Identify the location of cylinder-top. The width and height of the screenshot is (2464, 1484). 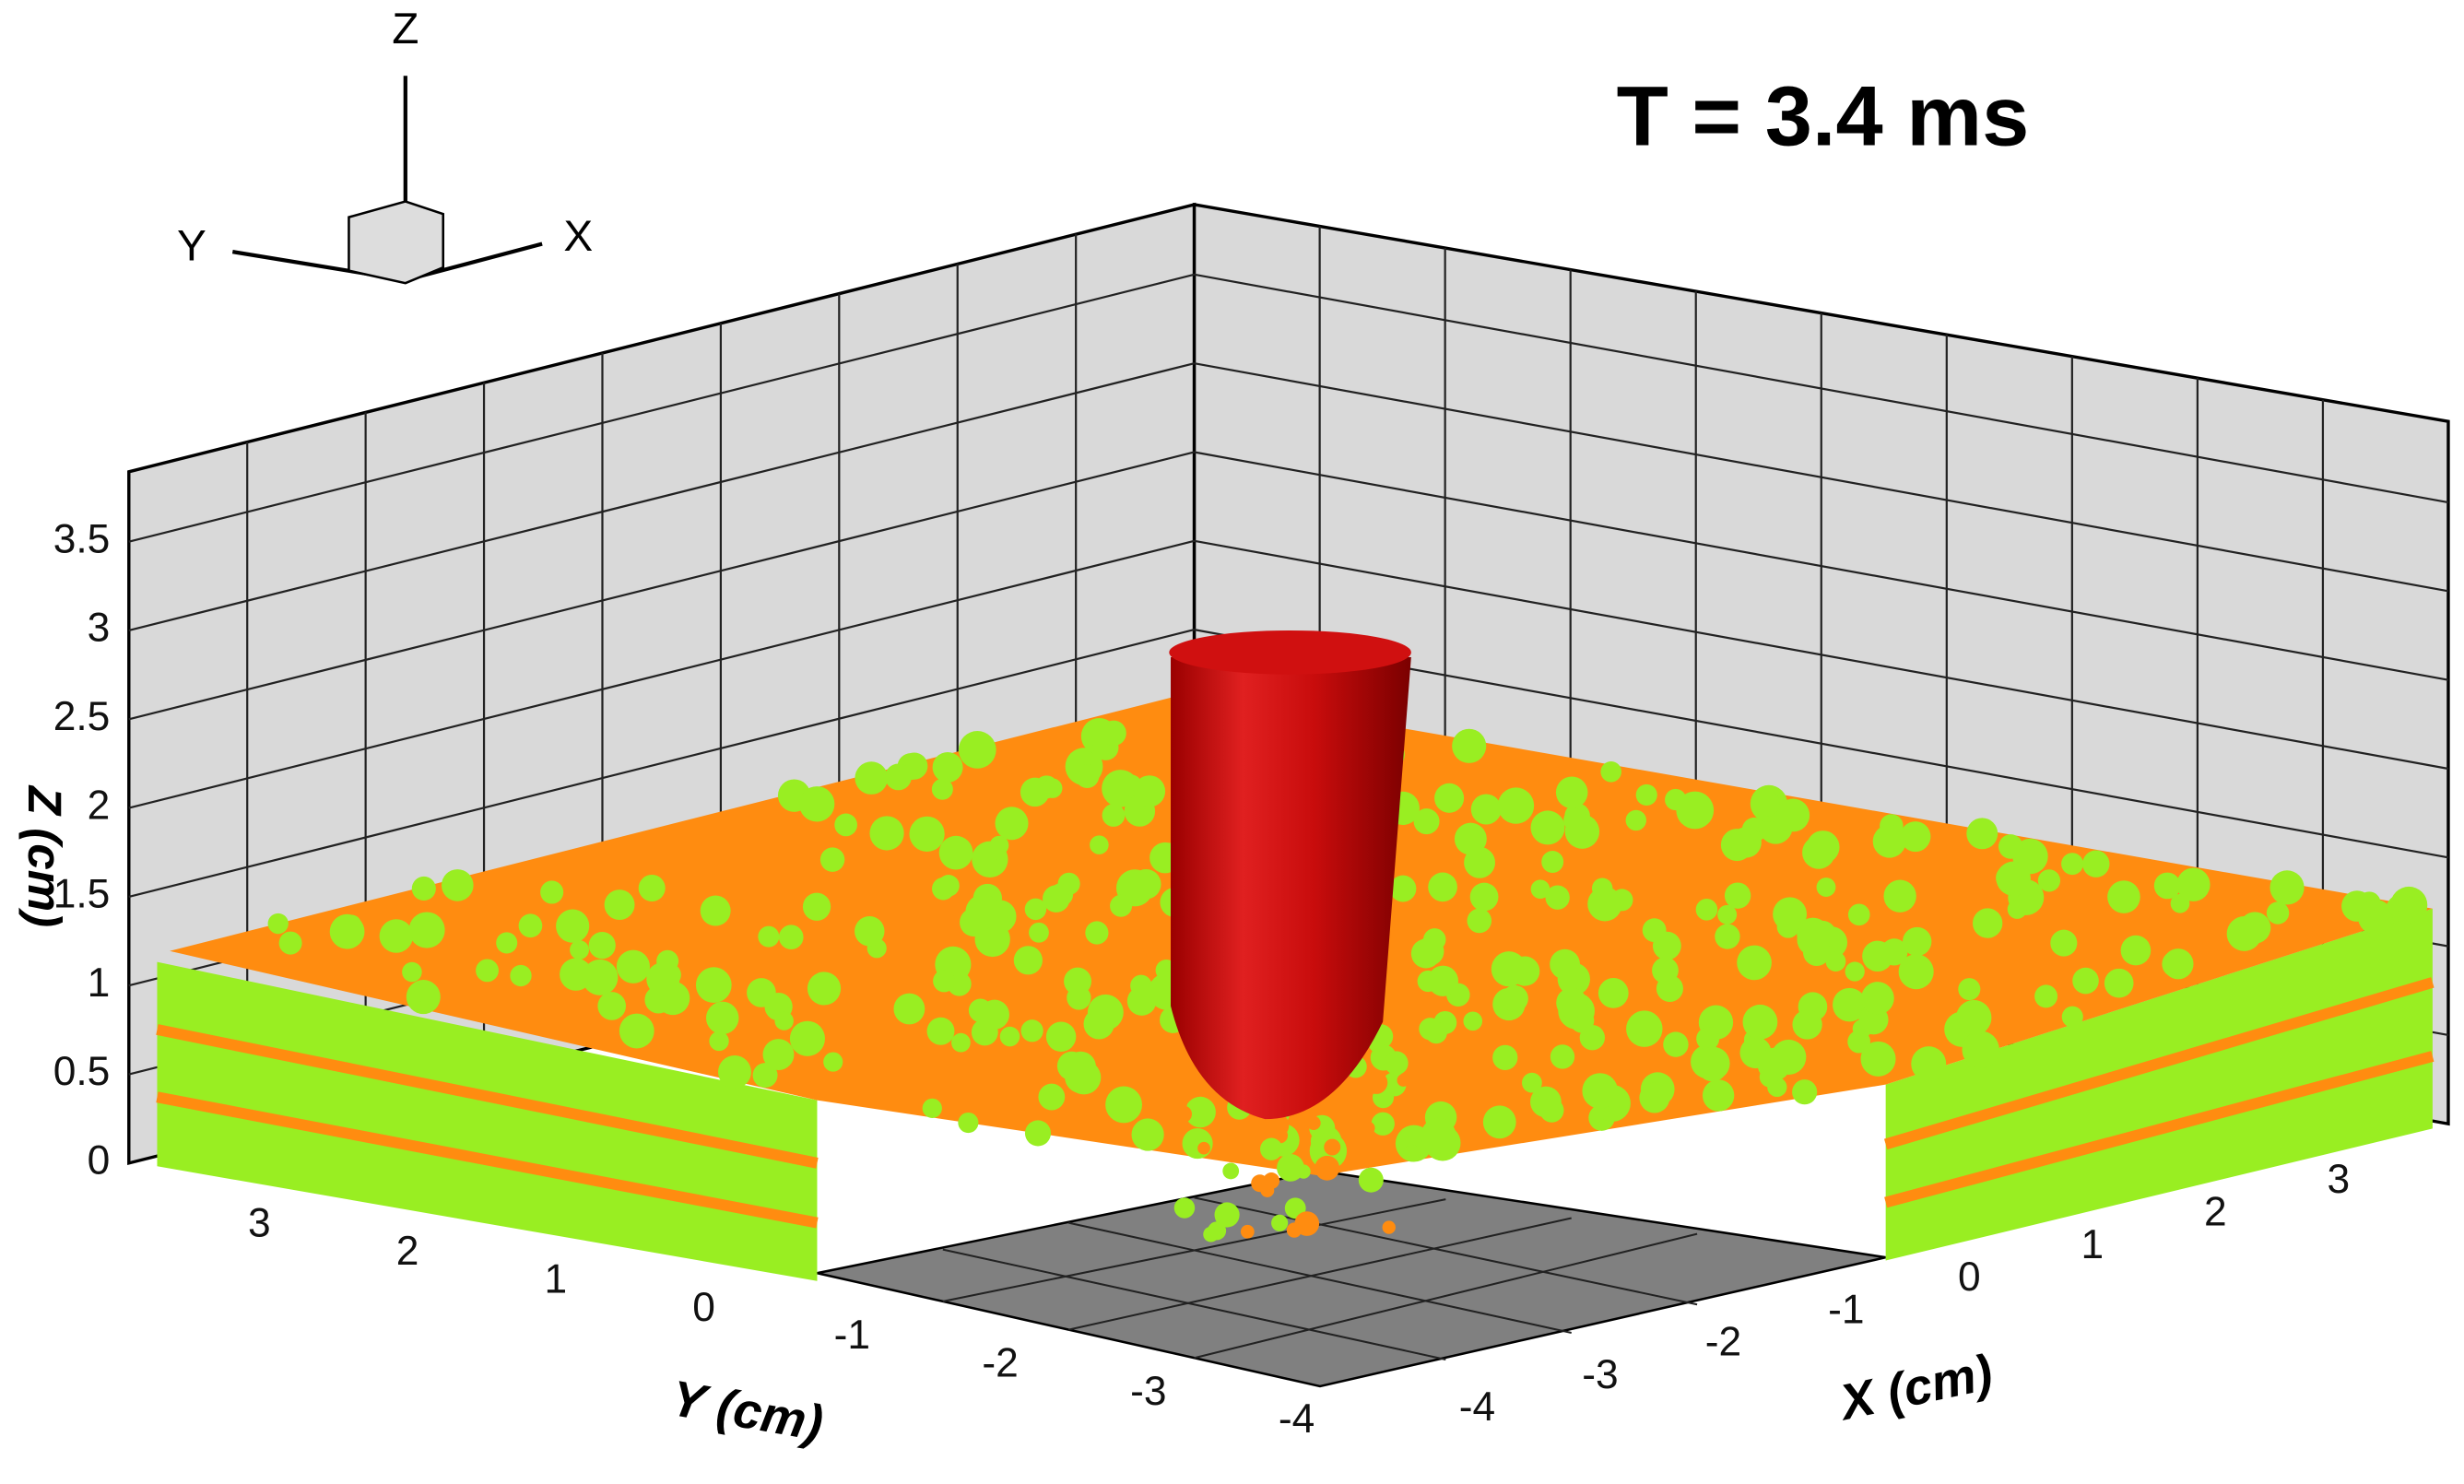
(1290, 652).